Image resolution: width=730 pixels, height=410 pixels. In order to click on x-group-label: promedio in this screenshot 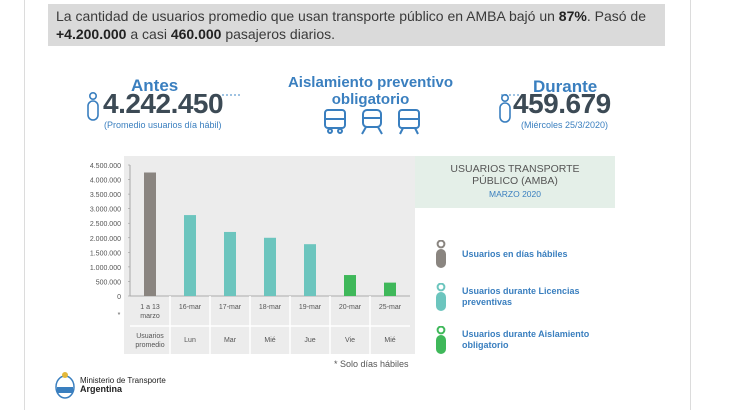, I will do `click(149, 345)`.